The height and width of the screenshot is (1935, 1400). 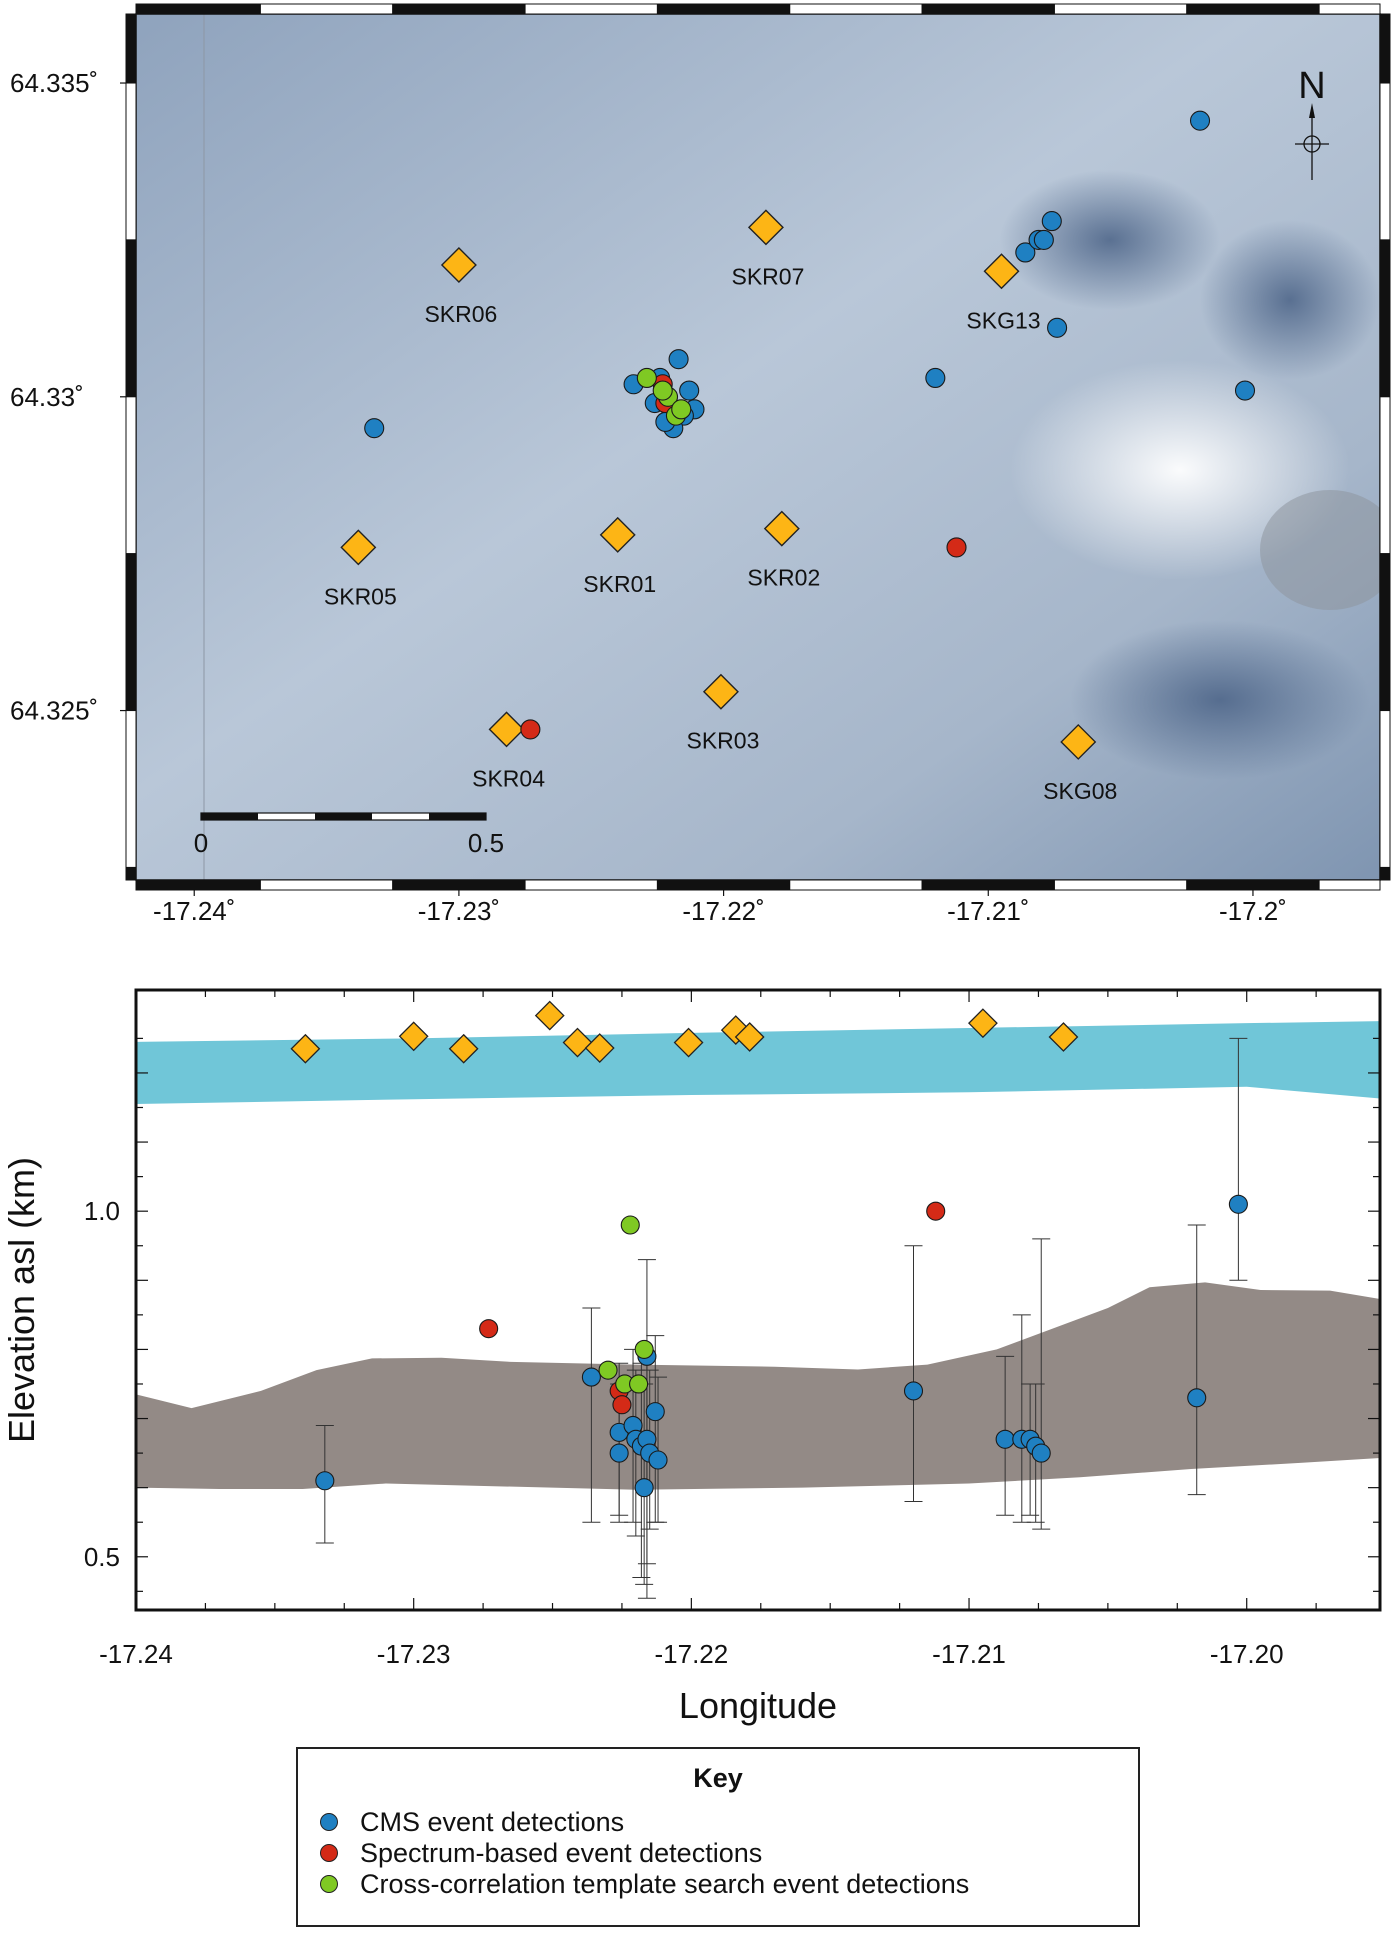 I want to click on north-label: N, so click(x=1311, y=86).